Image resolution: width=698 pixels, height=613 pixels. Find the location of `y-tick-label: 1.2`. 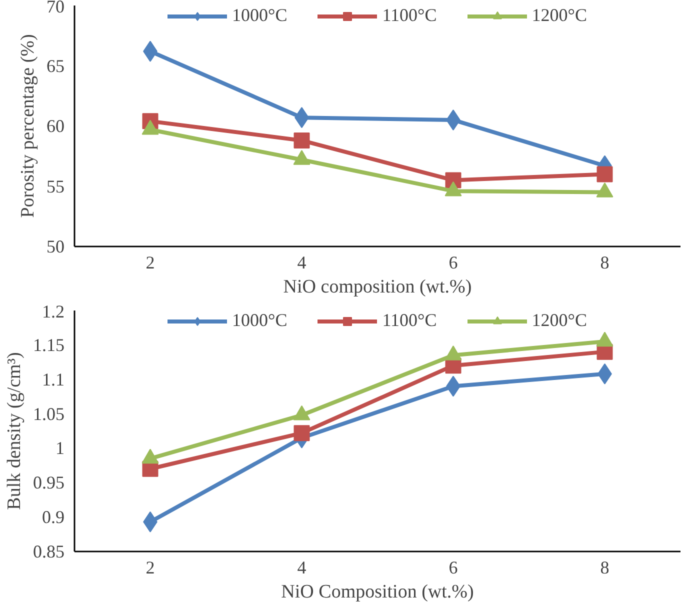

y-tick-label: 1.2 is located at coordinates (53, 312).